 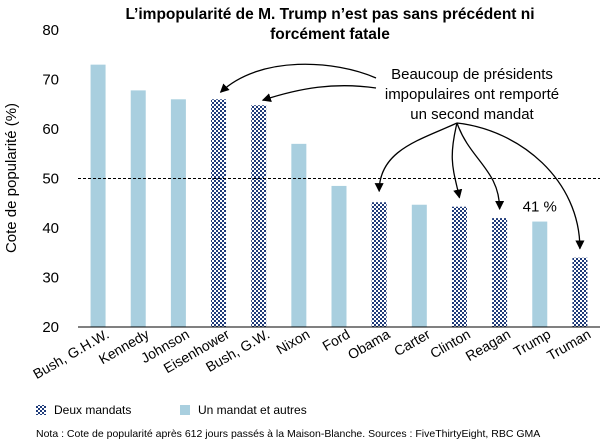 I want to click on annotation-line-2: impopulaires ont remporté, so click(x=472, y=94).